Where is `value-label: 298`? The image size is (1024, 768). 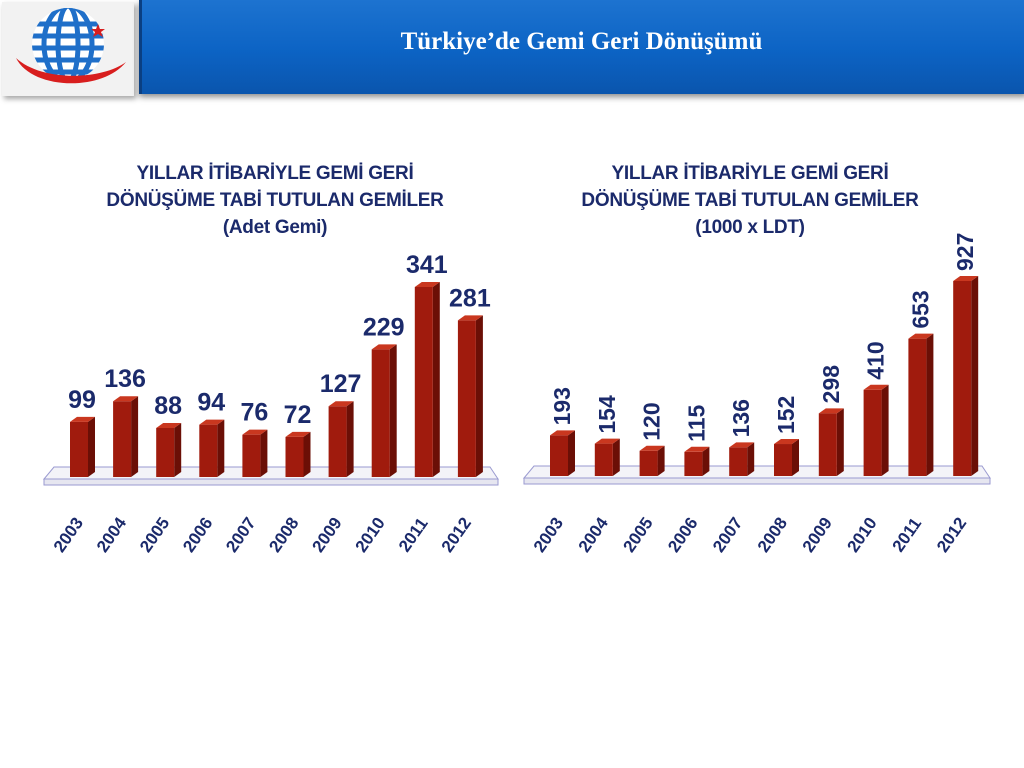 value-label: 298 is located at coordinates (831, 384).